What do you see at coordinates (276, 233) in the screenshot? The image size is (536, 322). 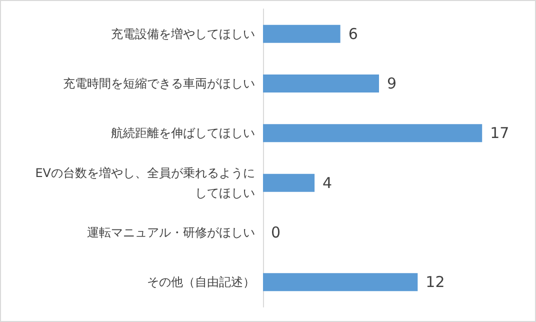 I see `data-label: 0` at bounding box center [276, 233].